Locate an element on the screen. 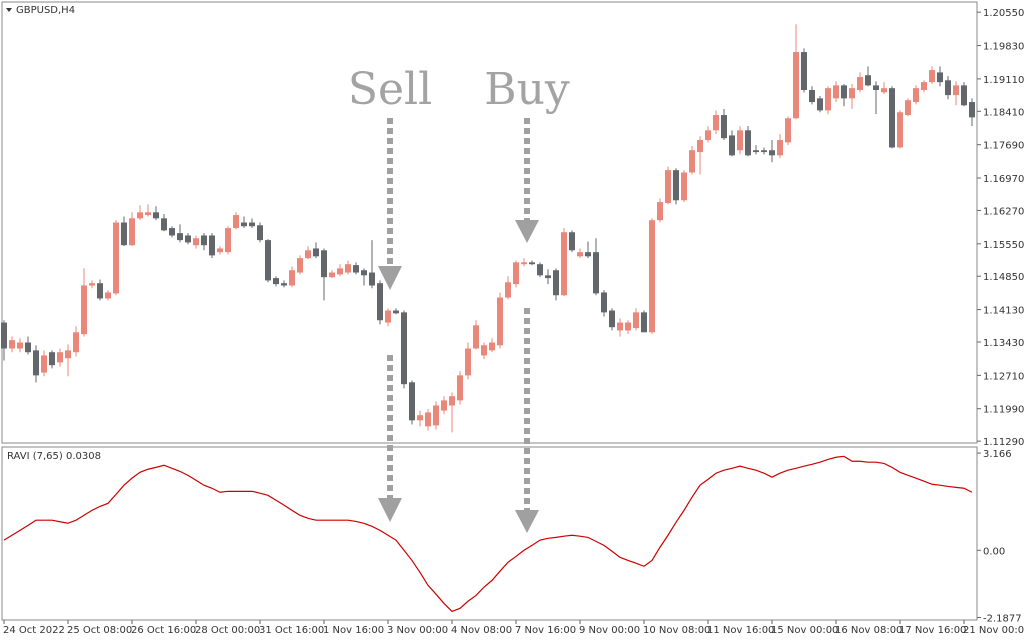 This screenshot has height=640, width=1024. y-tick-label: 1.16970 is located at coordinates (1003, 179).